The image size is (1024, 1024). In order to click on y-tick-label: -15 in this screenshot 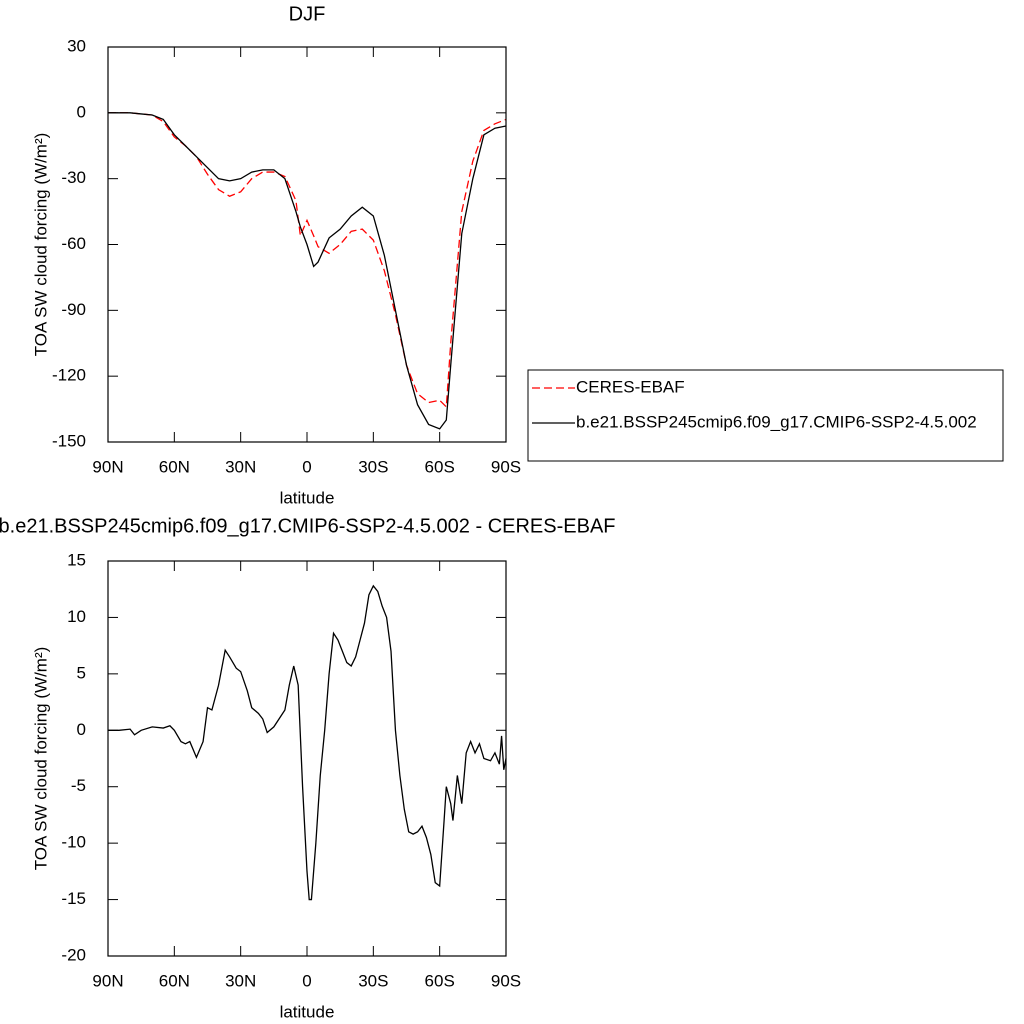, I will do `click(73, 898)`.